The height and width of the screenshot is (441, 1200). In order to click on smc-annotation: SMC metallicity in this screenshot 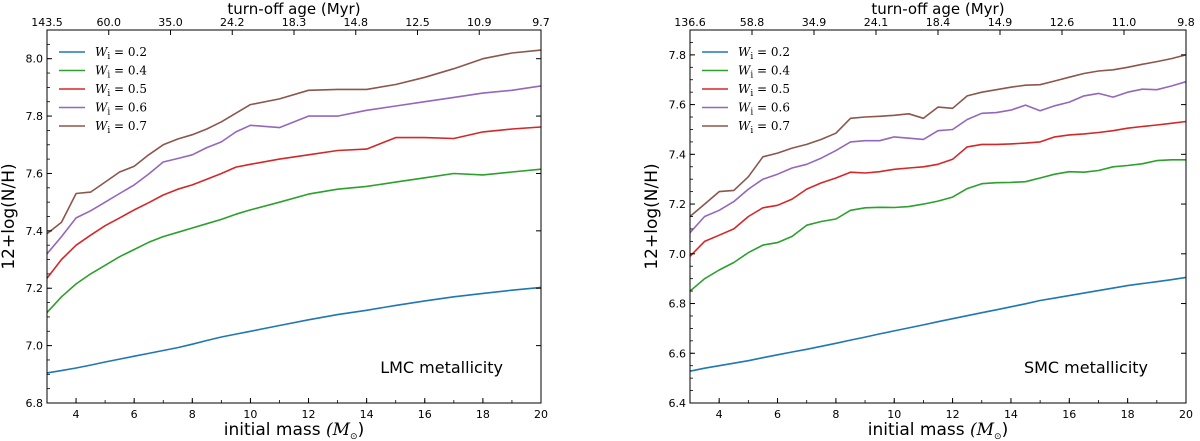, I will do `click(1086, 367)`.